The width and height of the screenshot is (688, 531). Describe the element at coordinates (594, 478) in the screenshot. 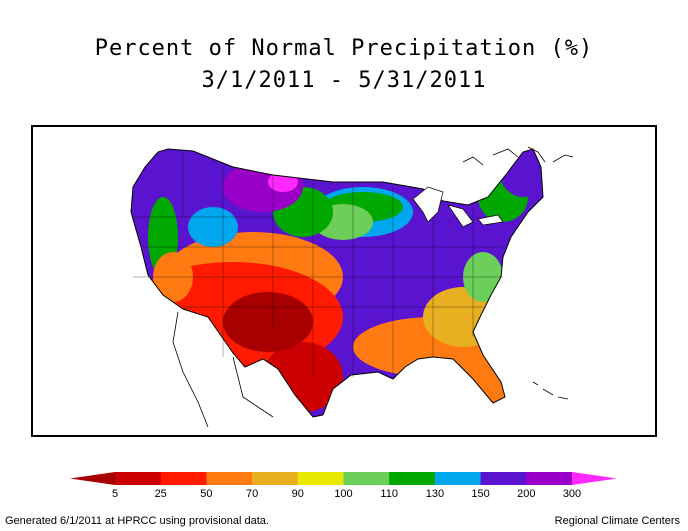

I see `legend-arrow-high` at that location.